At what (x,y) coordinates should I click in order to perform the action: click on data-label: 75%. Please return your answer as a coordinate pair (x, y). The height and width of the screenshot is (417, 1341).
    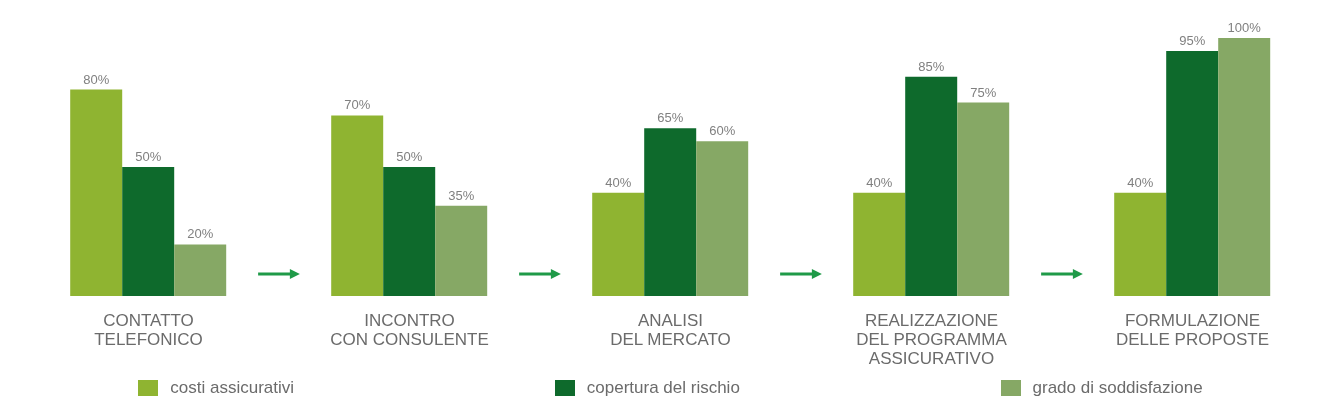
    Looking at the image, I should click on (983, 92).